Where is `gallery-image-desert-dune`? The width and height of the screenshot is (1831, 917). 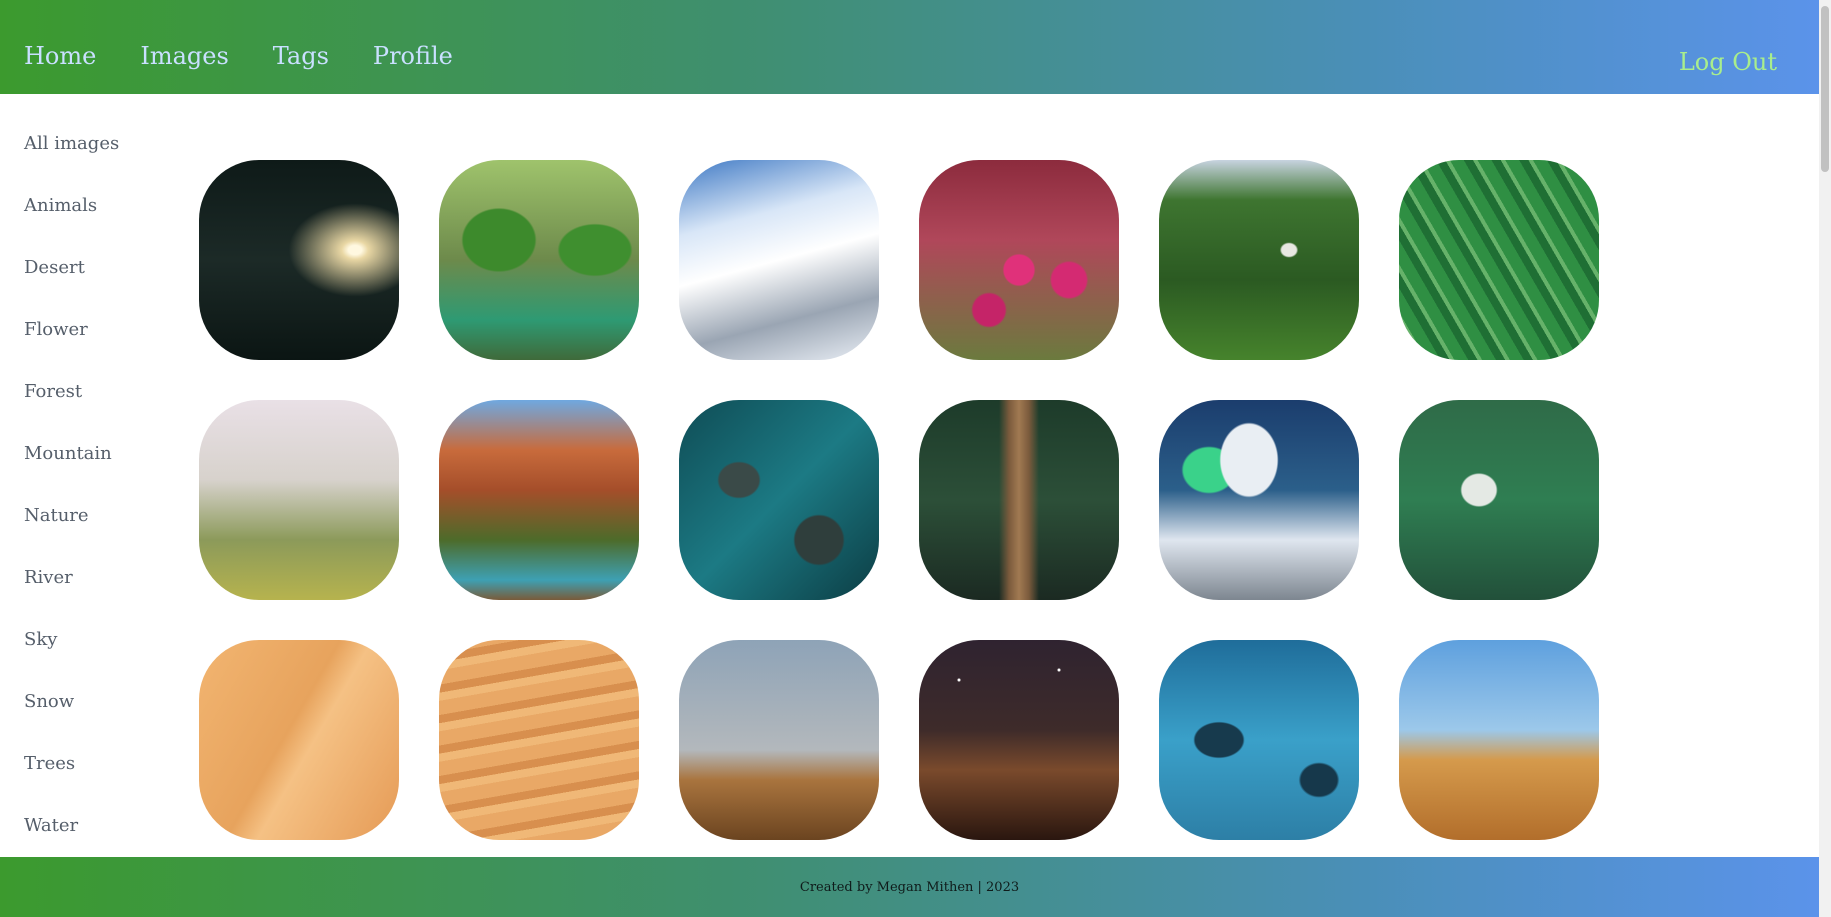
gallery-image-desert-dune is located at coordinates (299, 740).